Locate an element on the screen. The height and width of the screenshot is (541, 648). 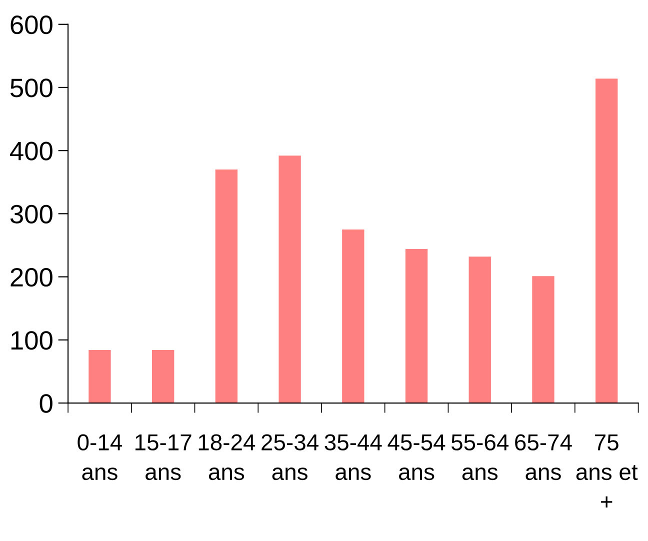
x-tick-label: 18-24 ans is located at coordinates (227, 457).